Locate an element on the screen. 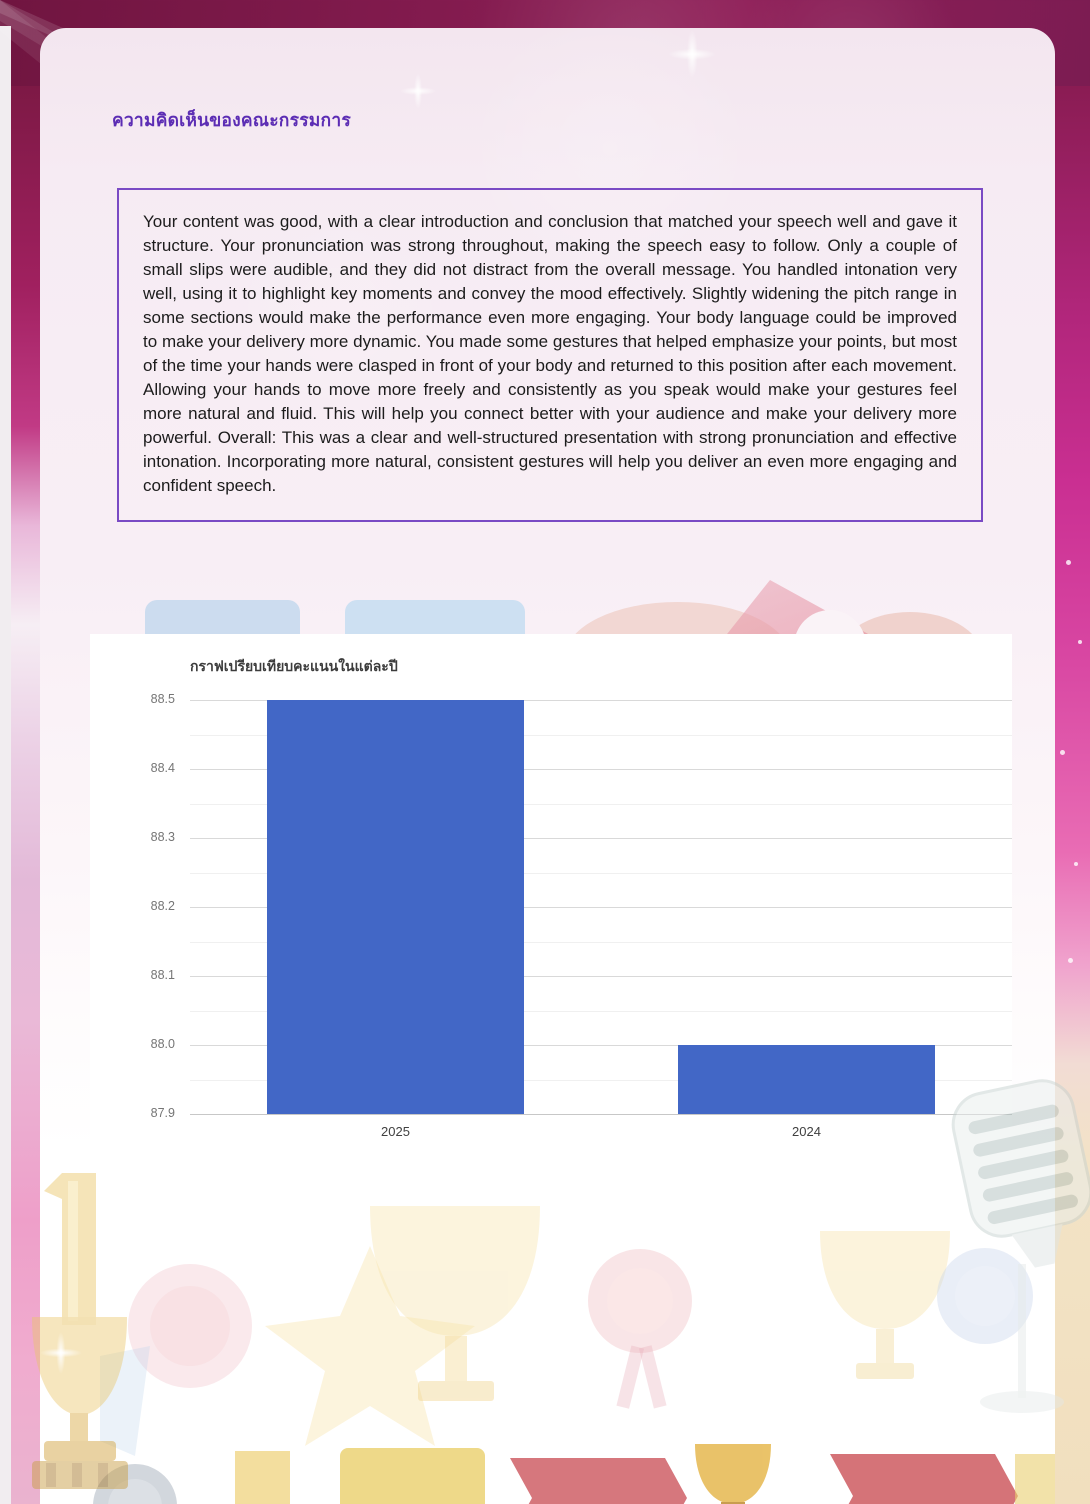 This screenshot has height=1504, width=1090. y-axis-tick-label: 88.4 is located at coordinates (162, 768).